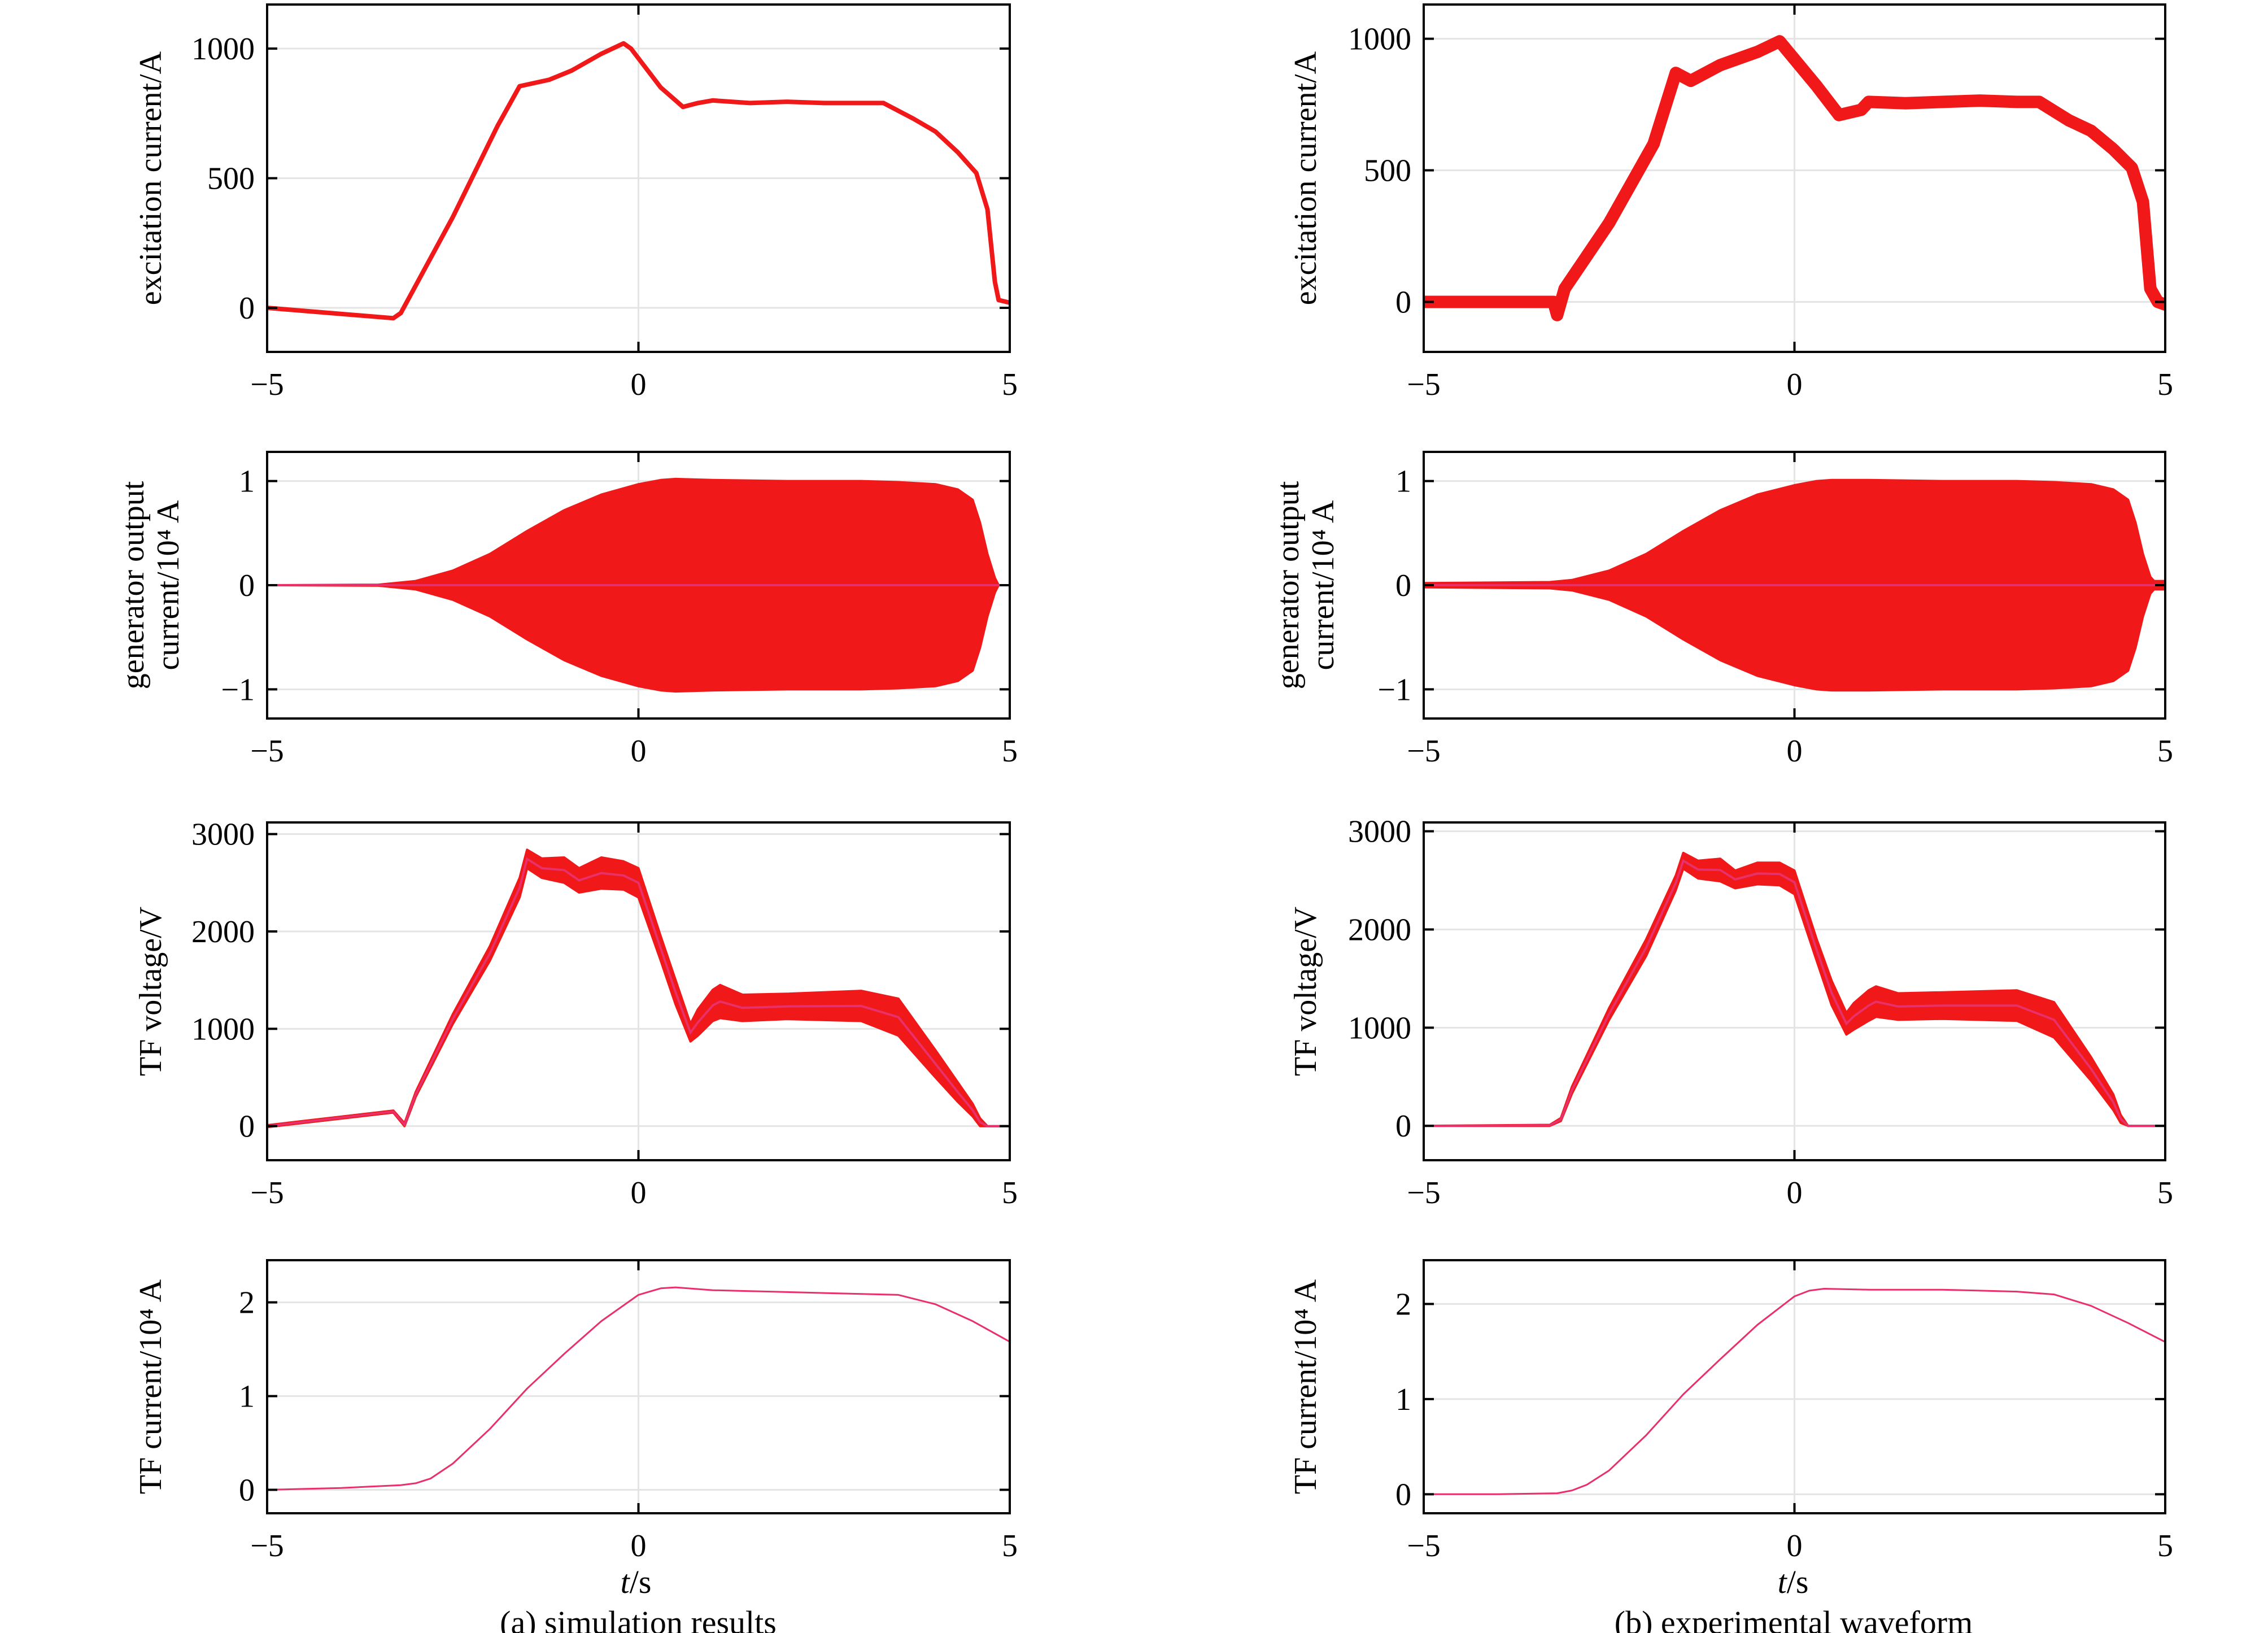 This screenshot has height=1633, width=2268. Describe the element at coordinates (638, 1618) in the screenshot. I see `caption-a: (a) simulation results` at that location.